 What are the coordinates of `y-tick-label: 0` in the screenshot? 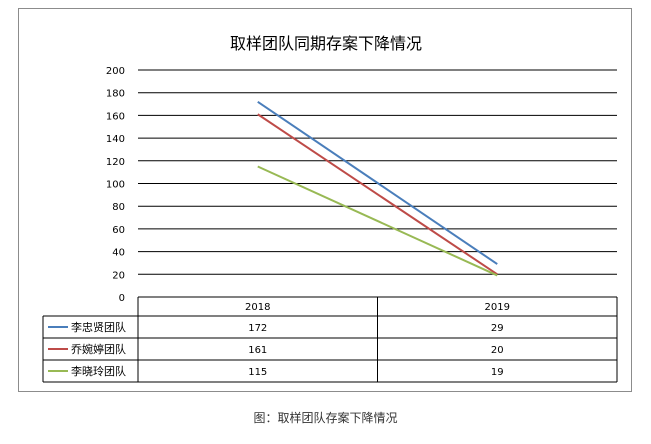 It's located at (122, 298).